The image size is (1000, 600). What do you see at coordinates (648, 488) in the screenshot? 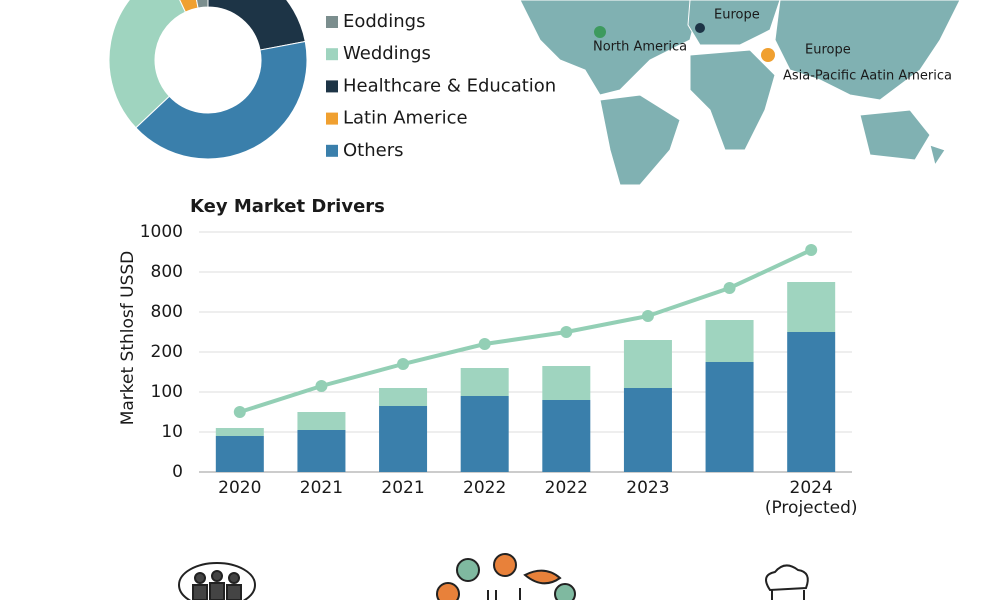
I see `x-tick-label: 2023` at bounding box center [648, 488].